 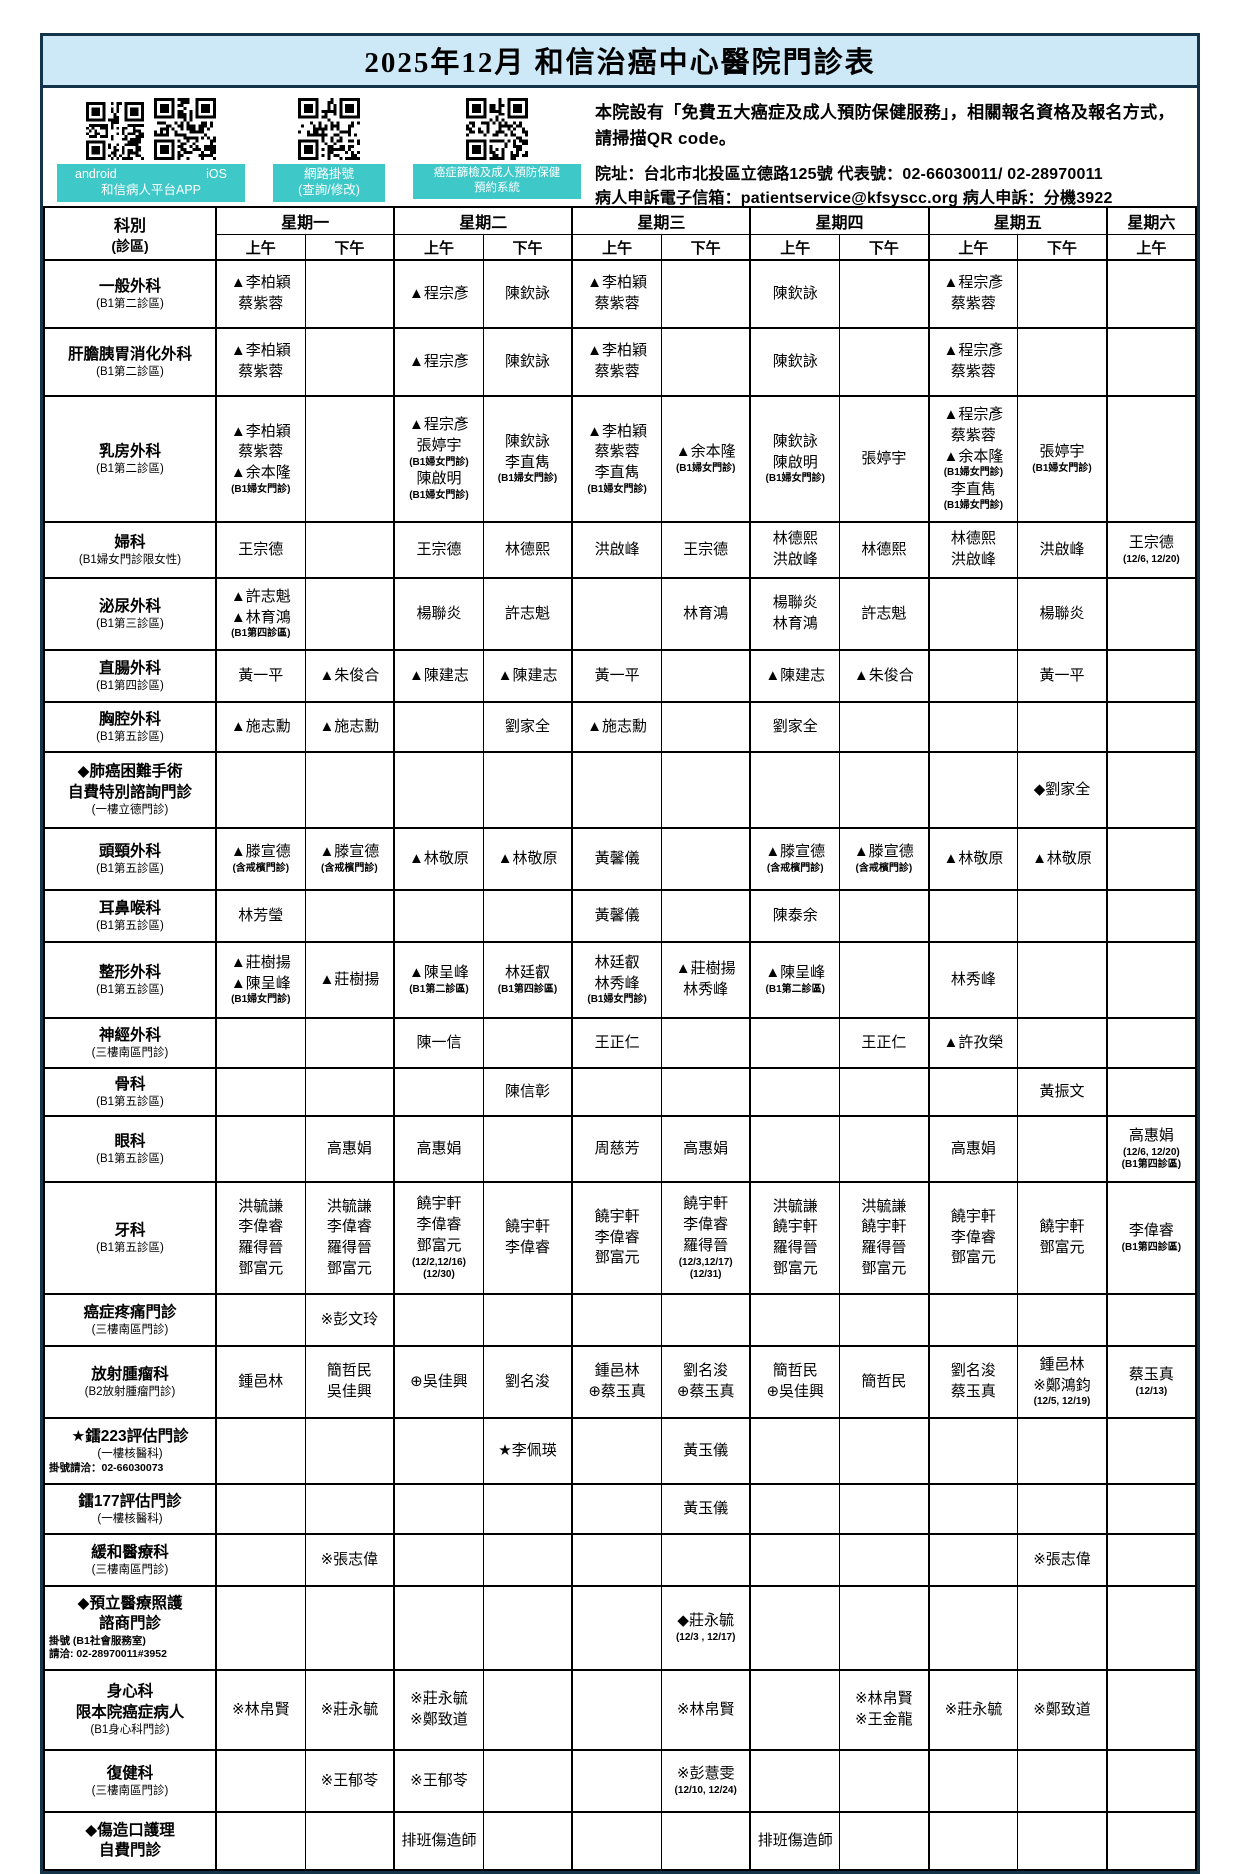 I want to click on schedule-cell: 王宗德 (12/6, 12/20), so click(x=1151, y=550).